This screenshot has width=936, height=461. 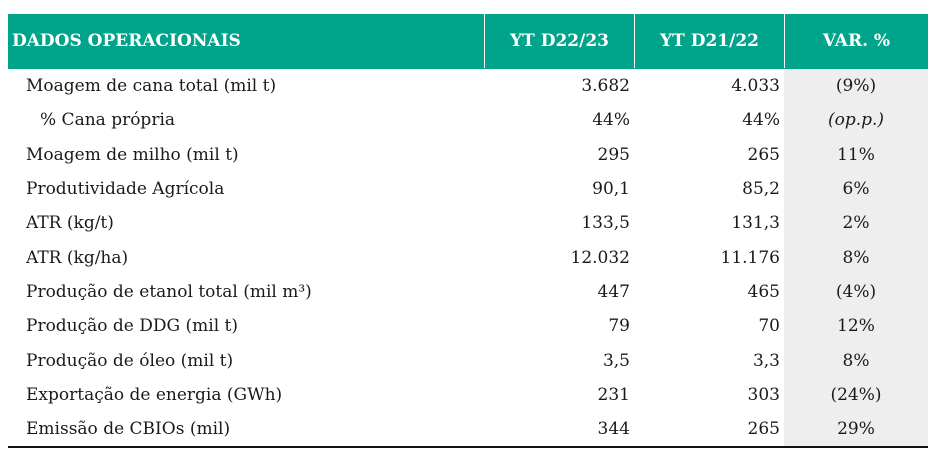 What do you see at coordinates (108, 120) in the screenshot?
I see `row-label: % Cana própria` at bounding box center [108, 120].